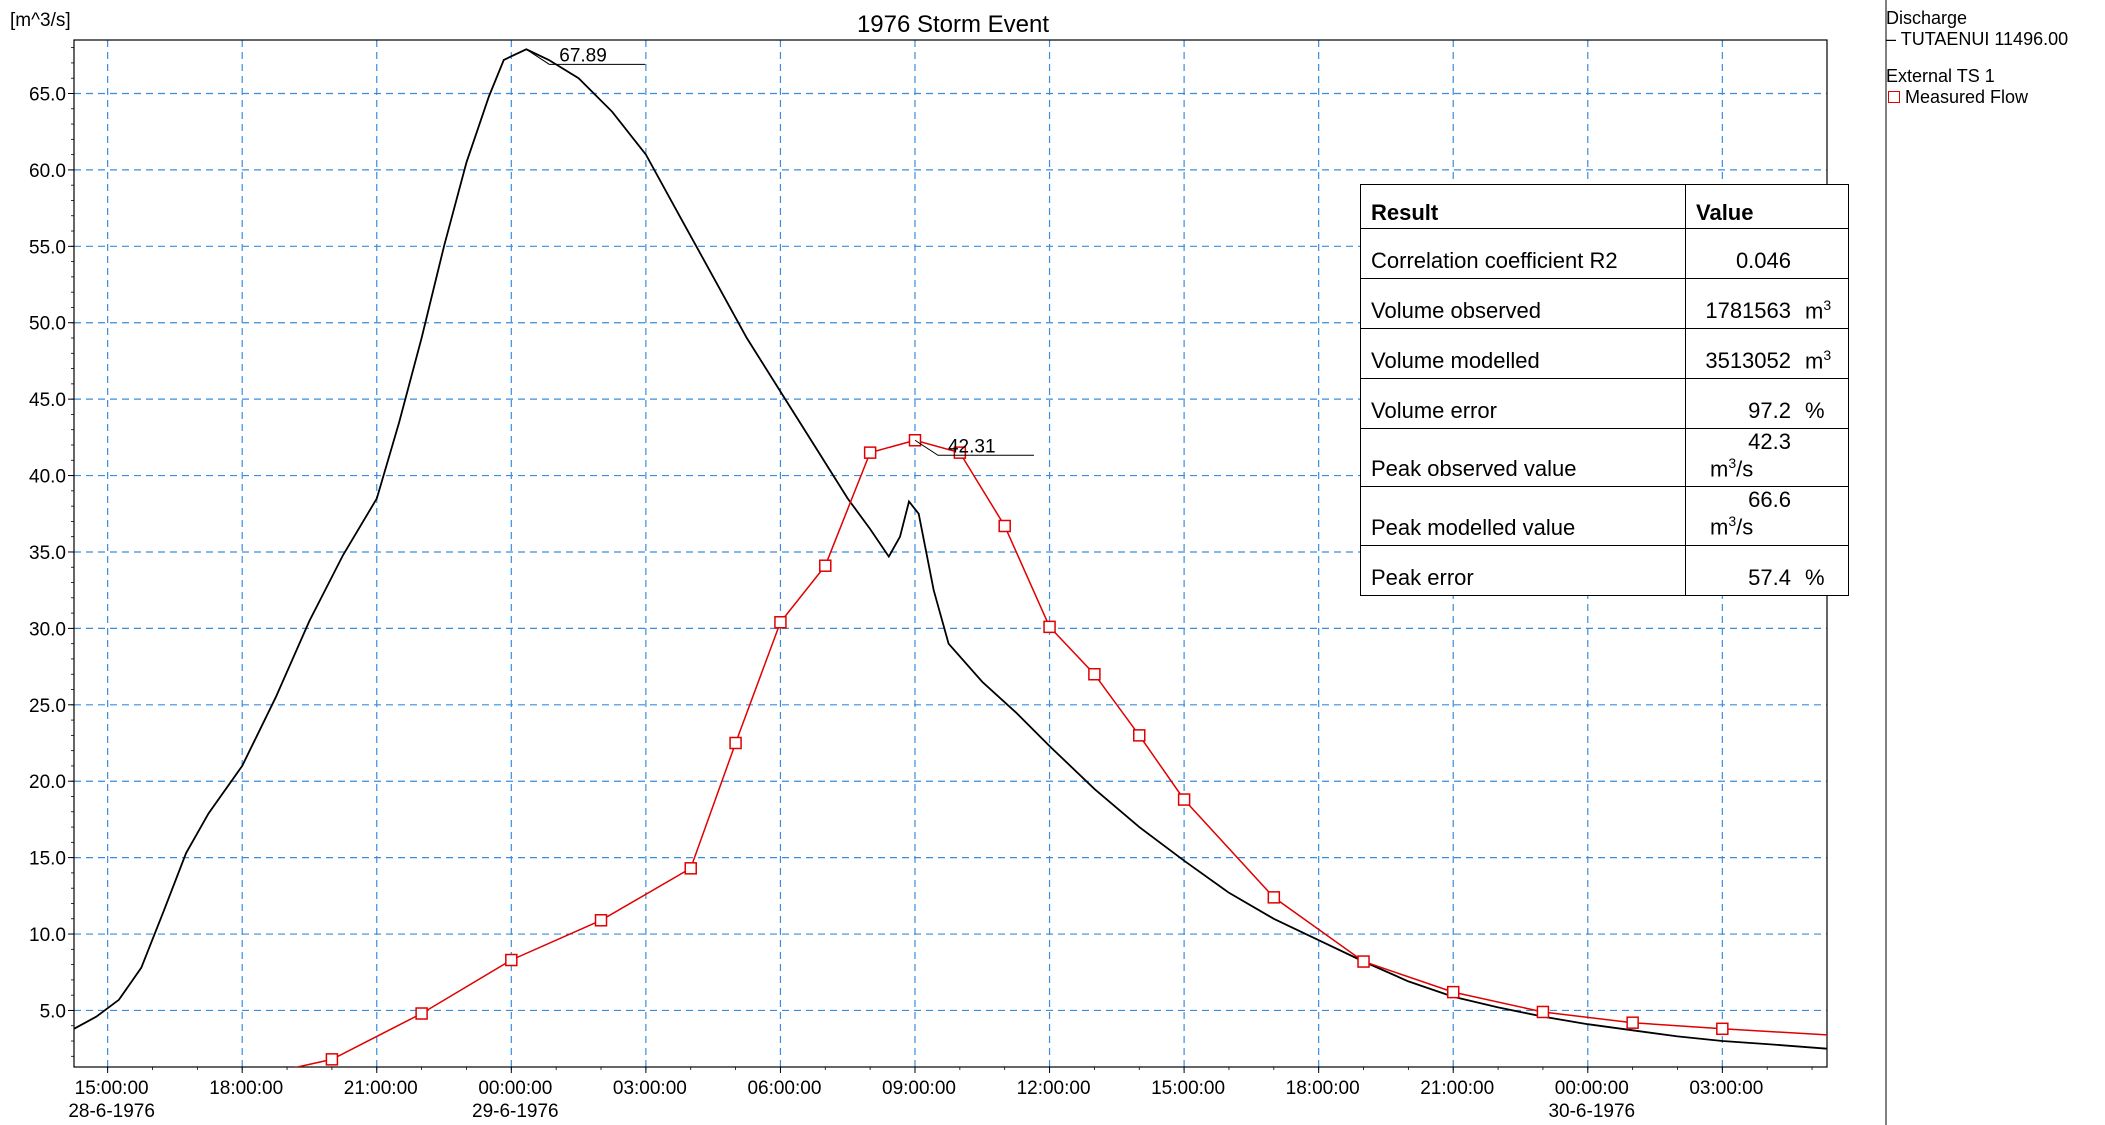 Image resolution: width=2105 pixels, height=1125 pixels. Describe the element at coordinates (1591, 1111) in the screenshot. I see `x-tick-date: 30-6-1976` at that location.